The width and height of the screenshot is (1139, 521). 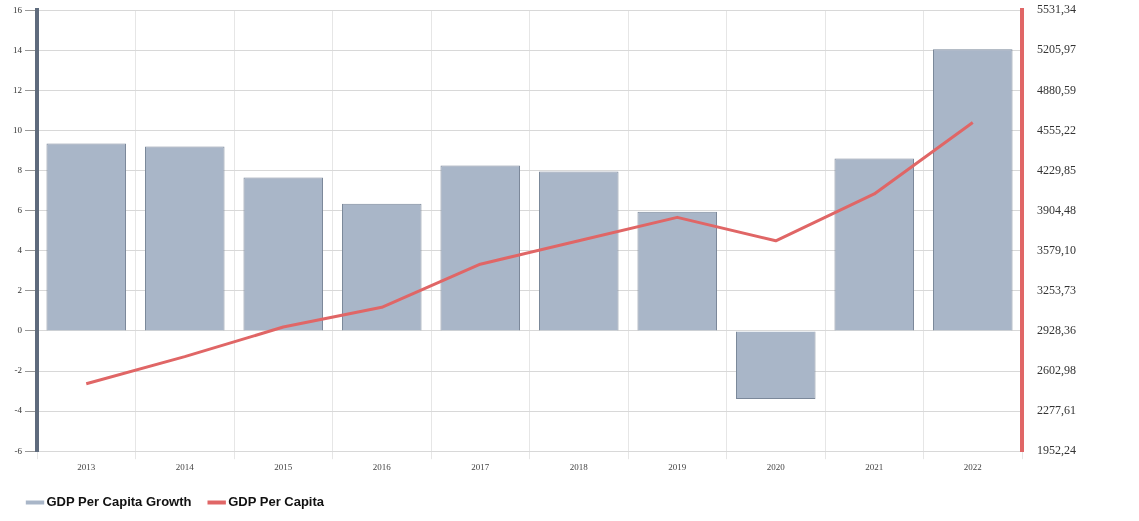 I want to click on y2-tick-label: 2602,98, so click(x=1056, y=370).